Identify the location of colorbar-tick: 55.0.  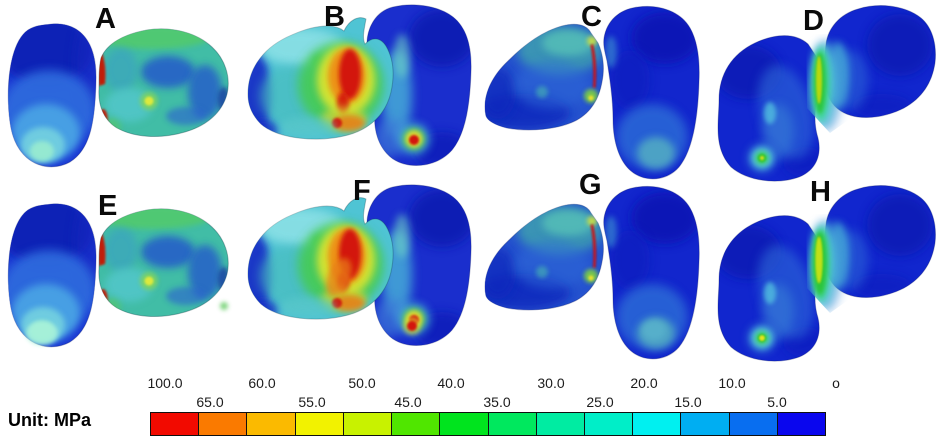
(312, 402).